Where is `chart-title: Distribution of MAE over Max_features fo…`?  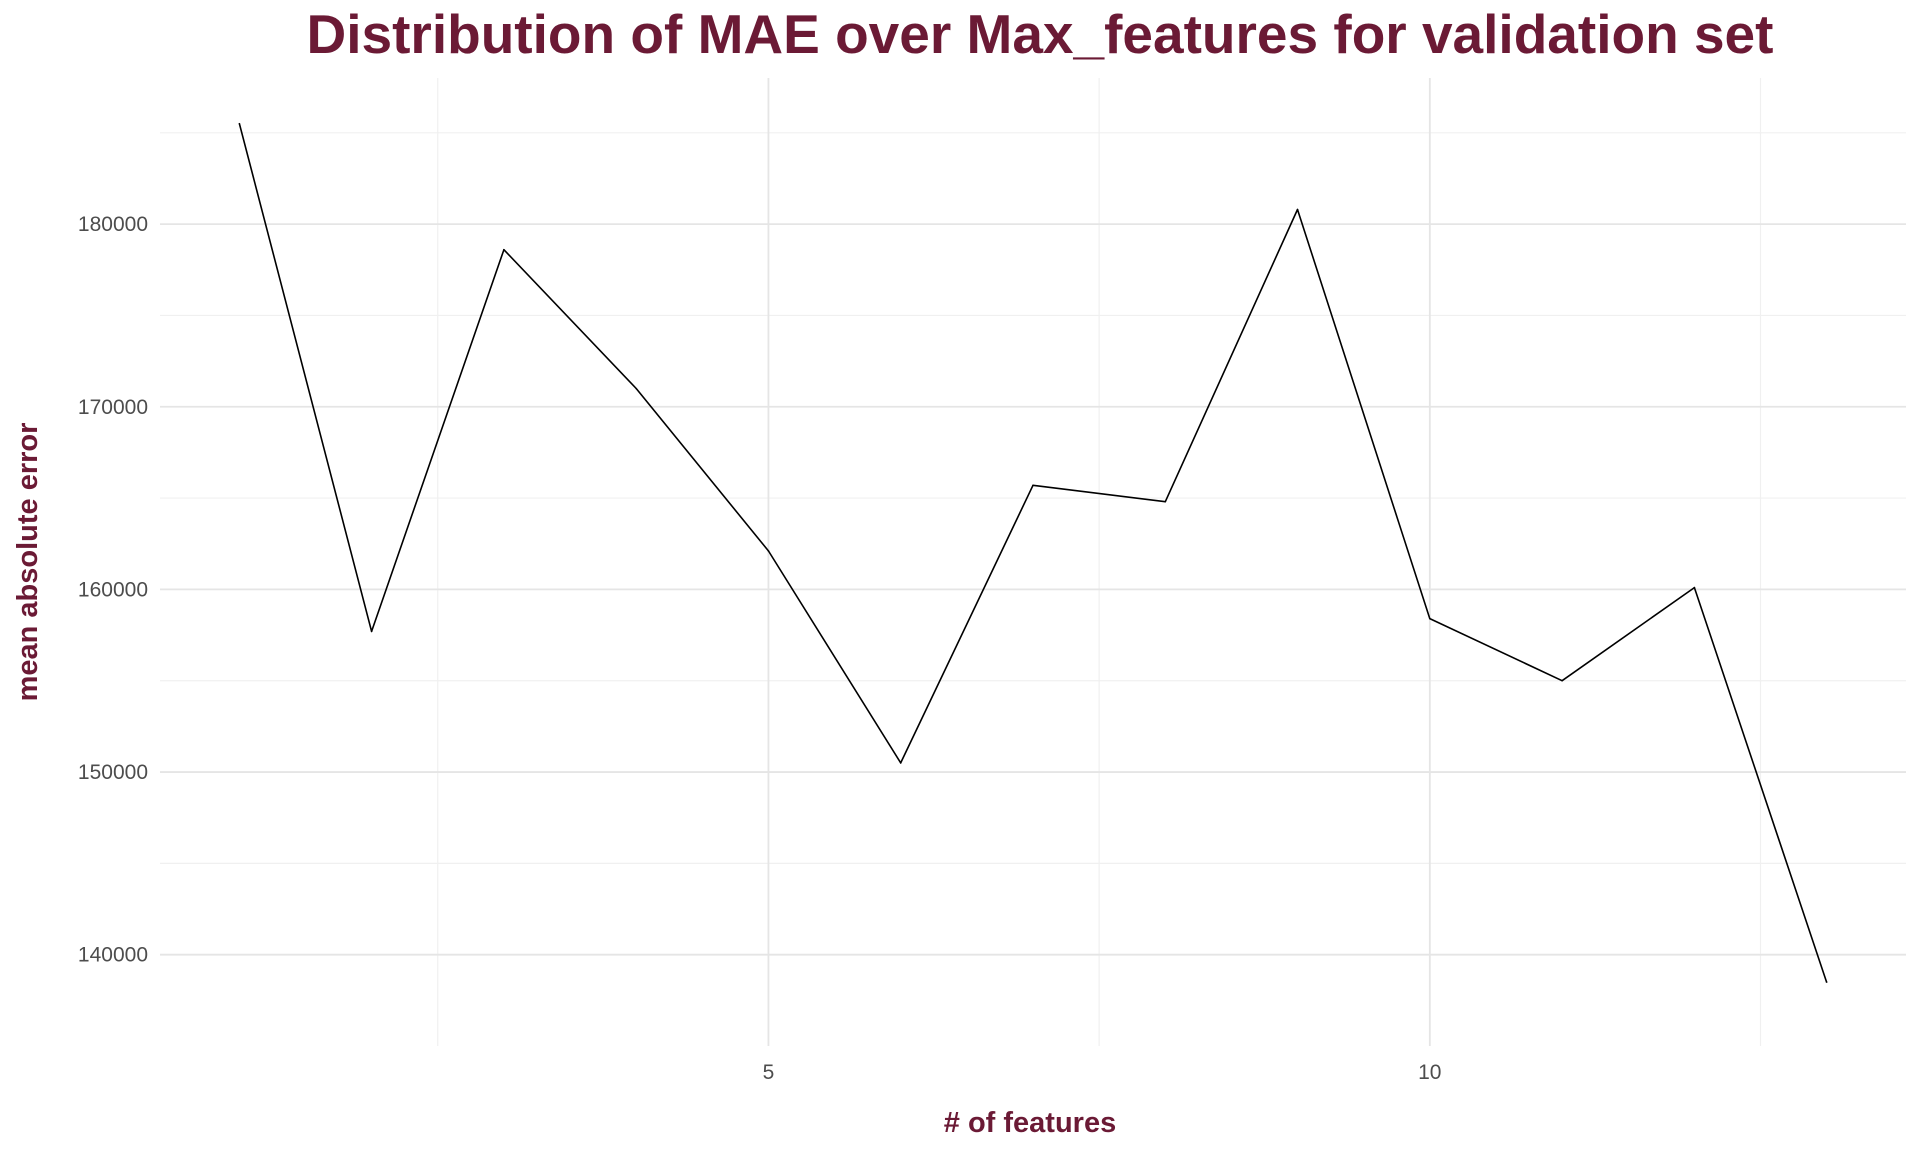
chart-title: Distribution of MAE over Max_features fo… is located at coordinates (1040, 34).